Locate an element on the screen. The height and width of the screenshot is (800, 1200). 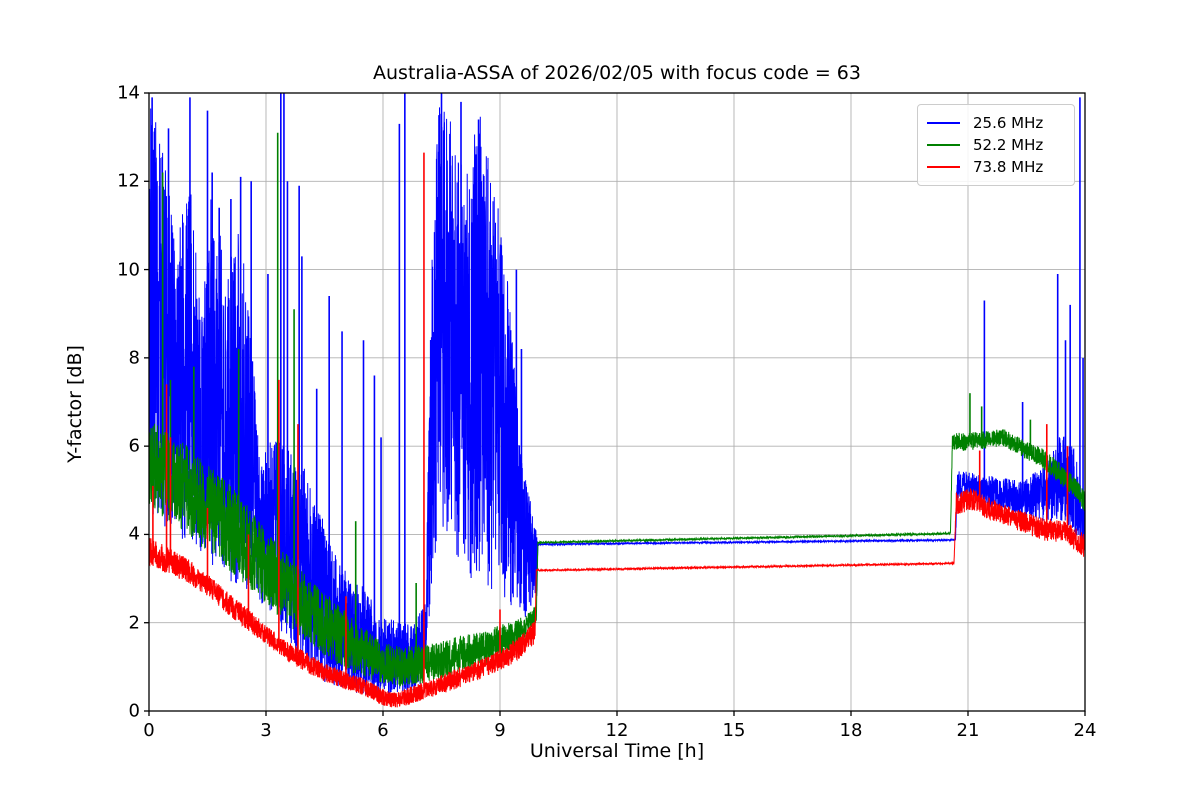
x-tick-label: 18 is located at coordinates (851, 730).